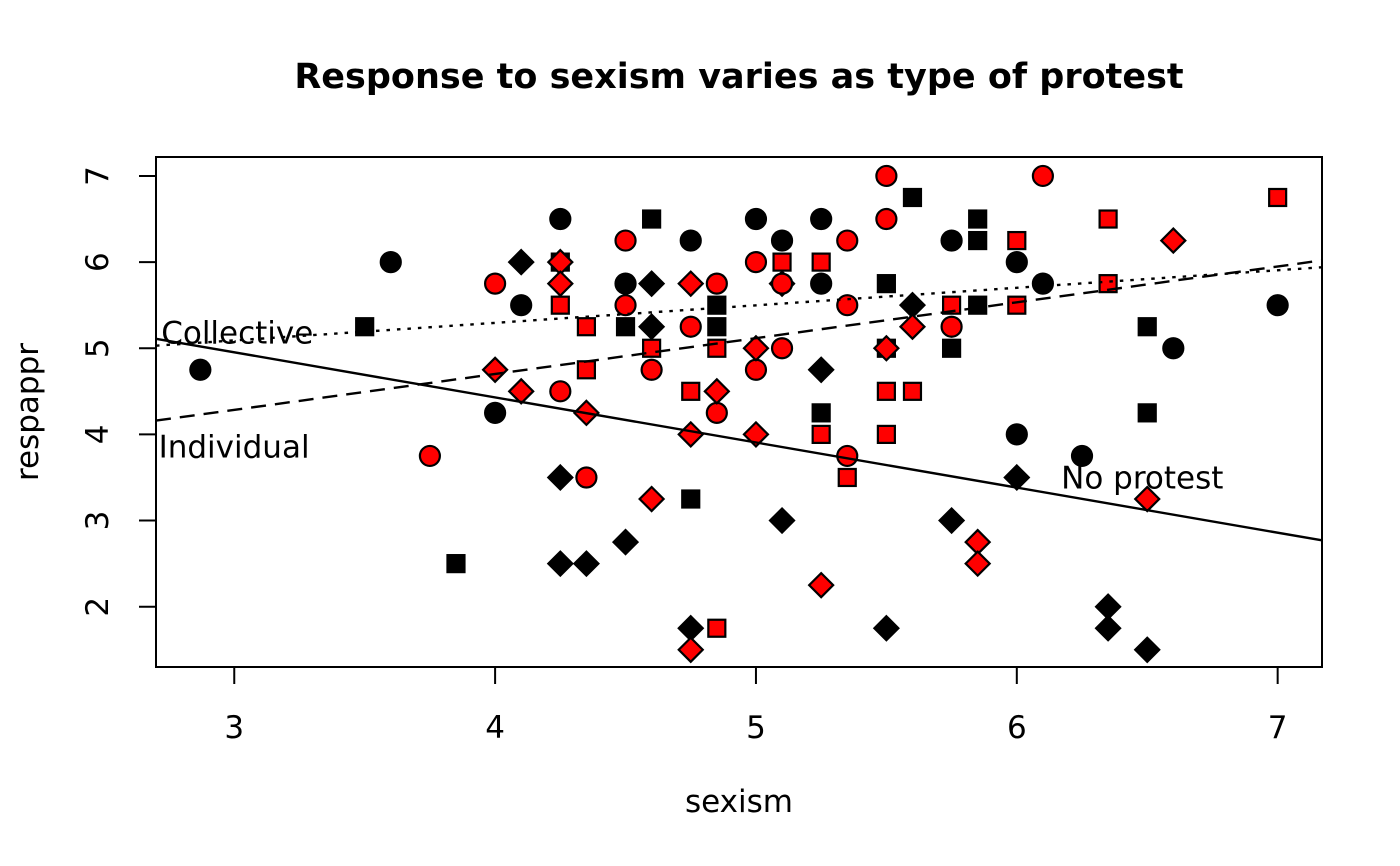  I want to click on y-tick-label: 2, so click(98, 607).